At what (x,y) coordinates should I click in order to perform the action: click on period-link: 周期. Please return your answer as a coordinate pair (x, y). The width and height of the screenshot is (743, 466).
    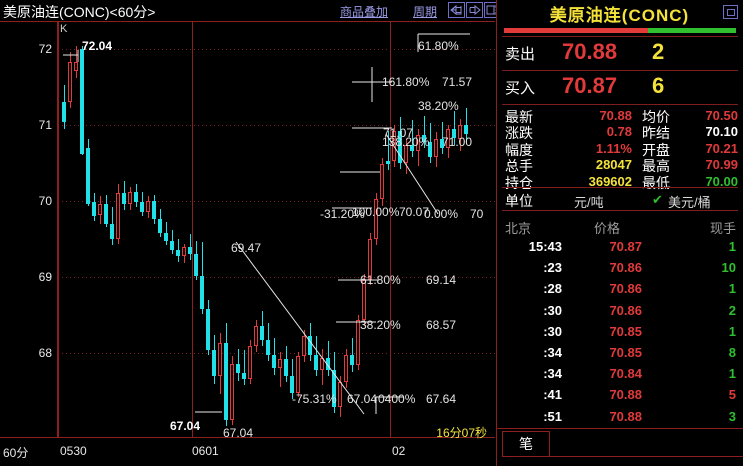
    Looking at the image, I should click on (425, 12).